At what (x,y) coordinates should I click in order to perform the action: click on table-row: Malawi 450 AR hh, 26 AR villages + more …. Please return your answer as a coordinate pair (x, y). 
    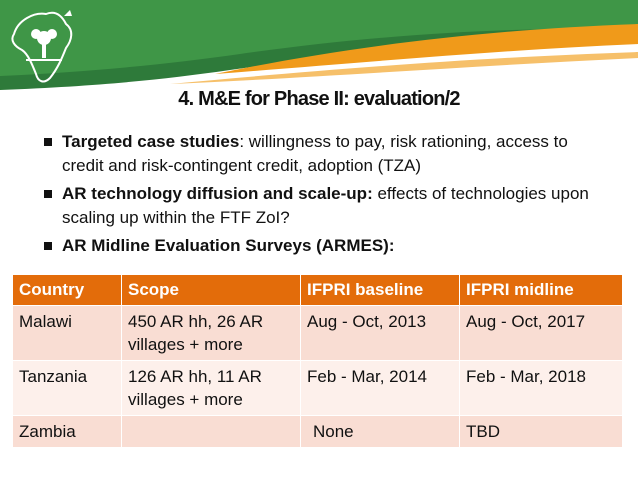
    Looking at the image, I should click on (318, 333).